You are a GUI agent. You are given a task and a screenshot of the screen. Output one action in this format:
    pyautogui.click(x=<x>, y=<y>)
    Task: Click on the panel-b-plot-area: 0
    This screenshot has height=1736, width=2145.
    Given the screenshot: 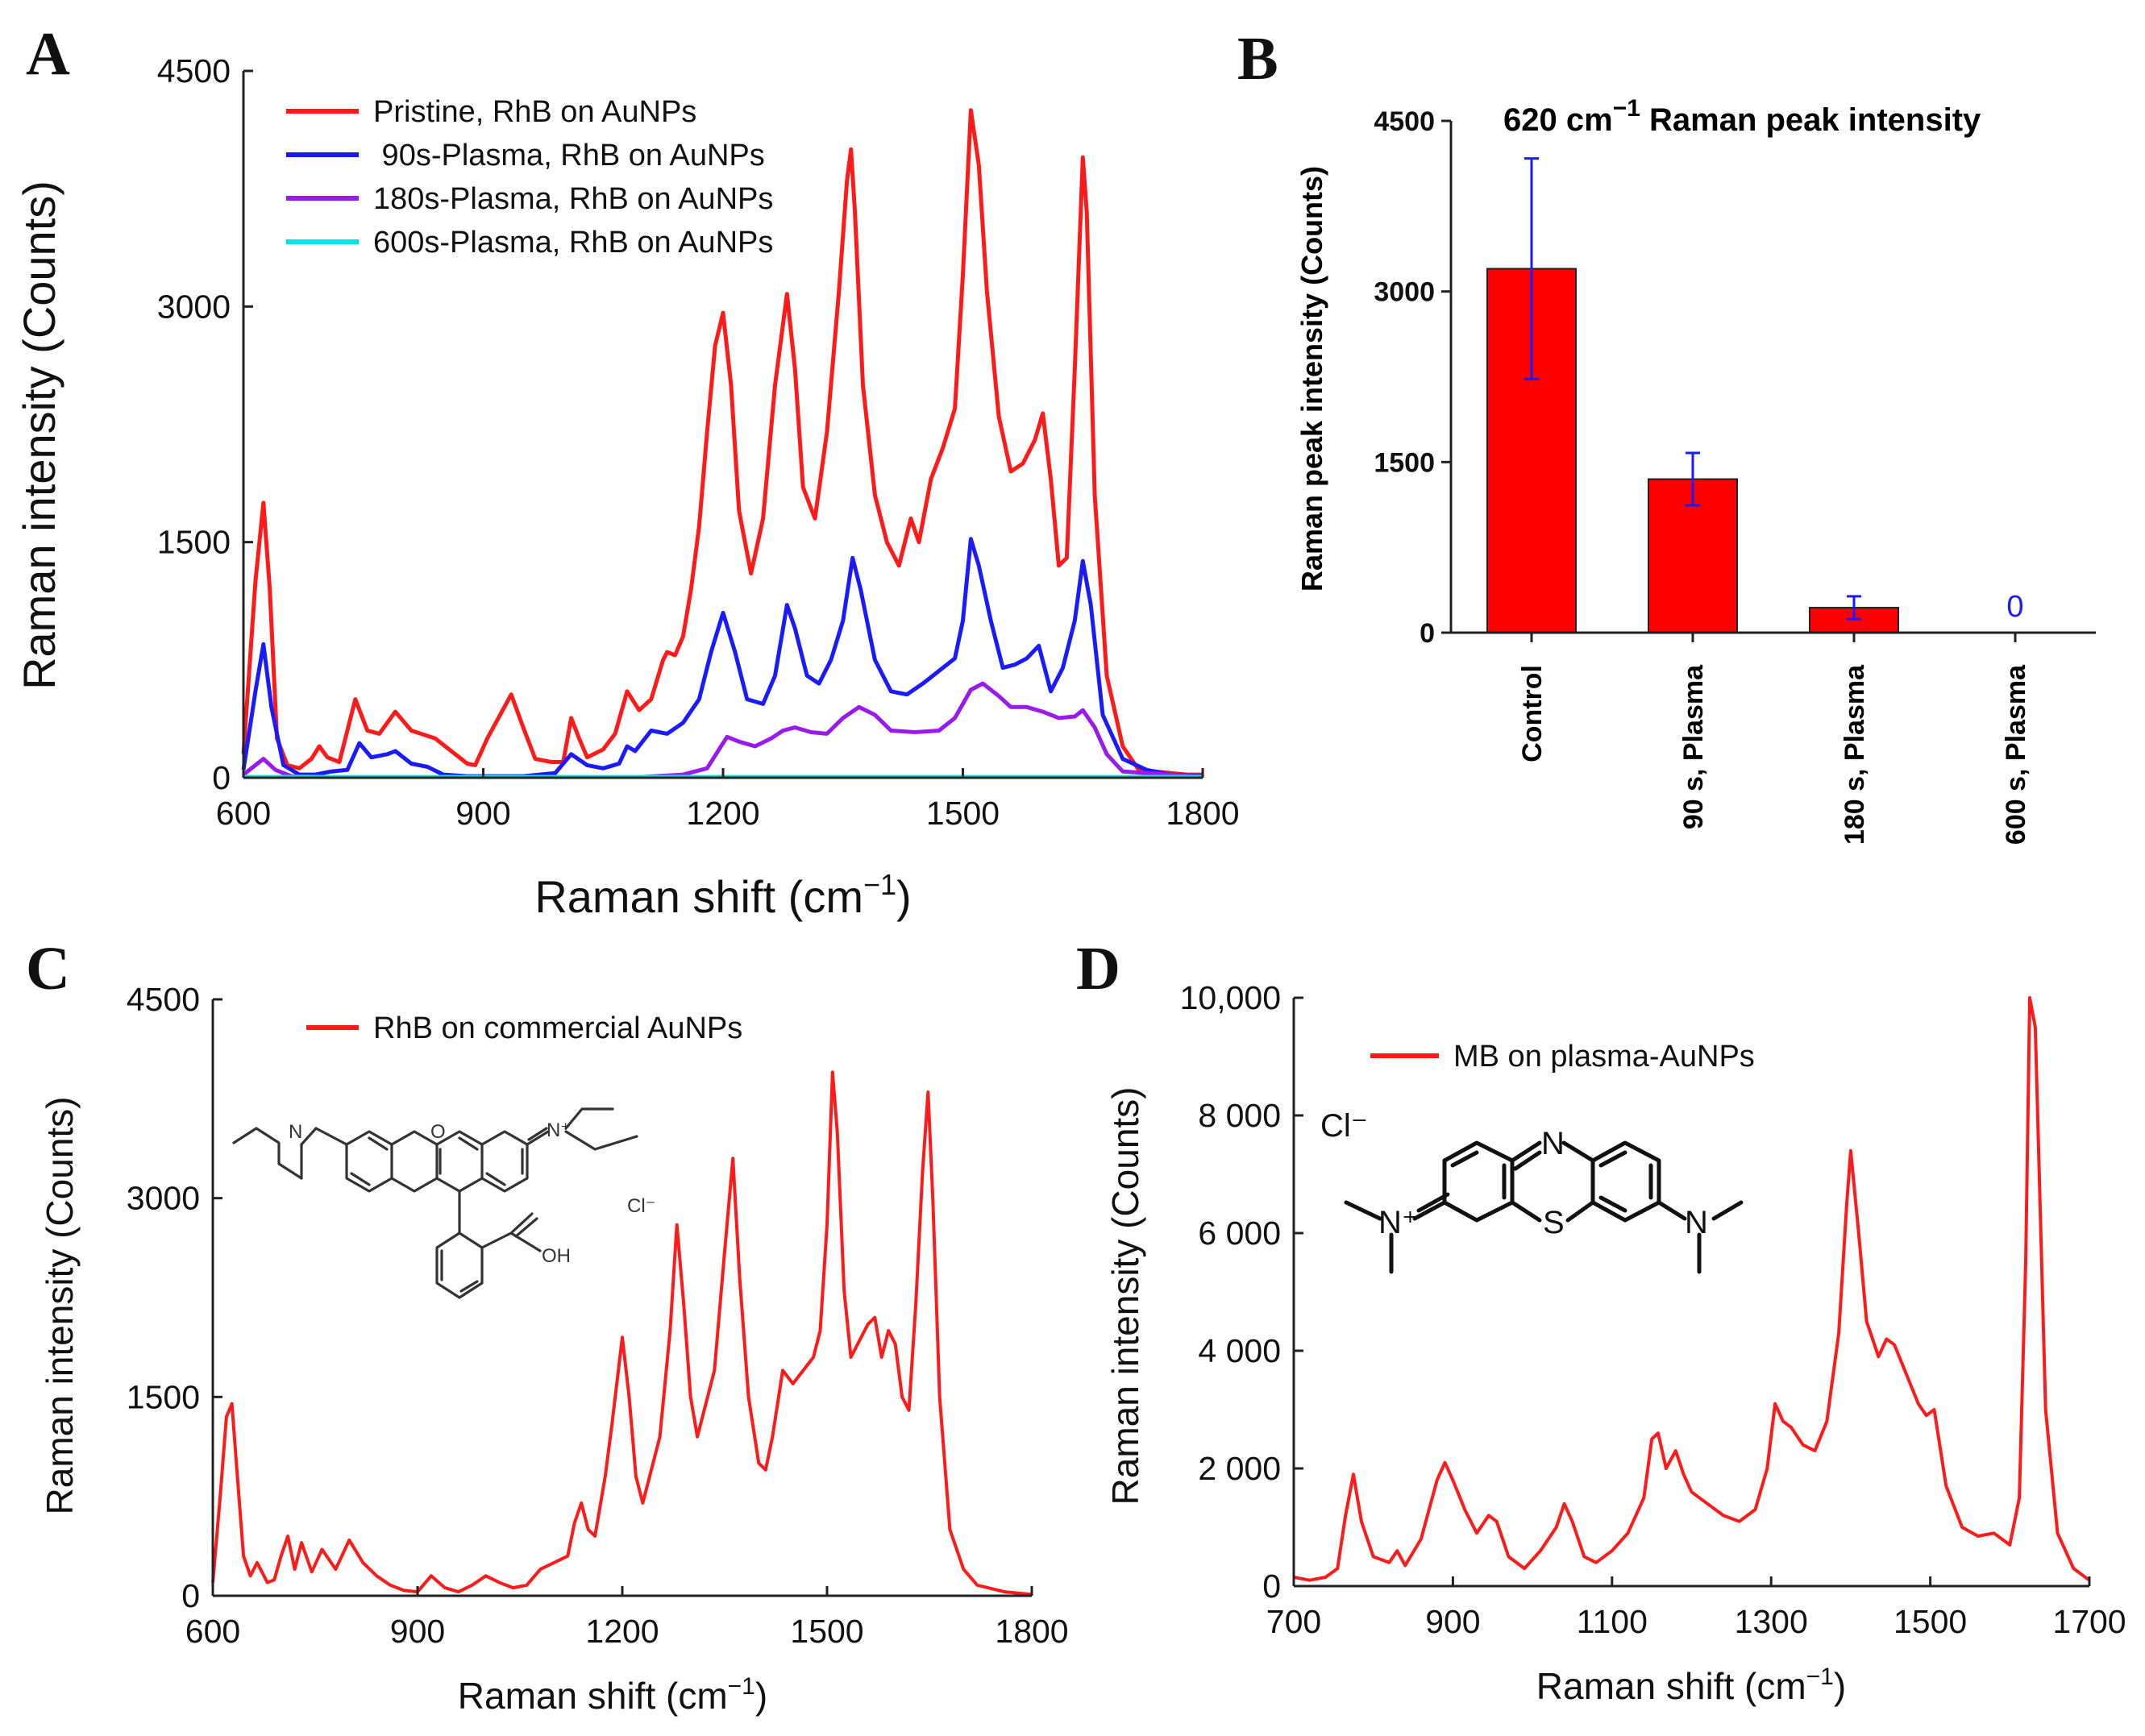 What is the action you would take?
    pyautogui.click(x=1755, y=395)
    